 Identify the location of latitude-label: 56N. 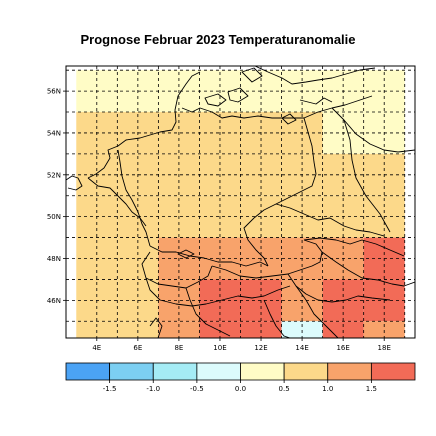
(54, 92).